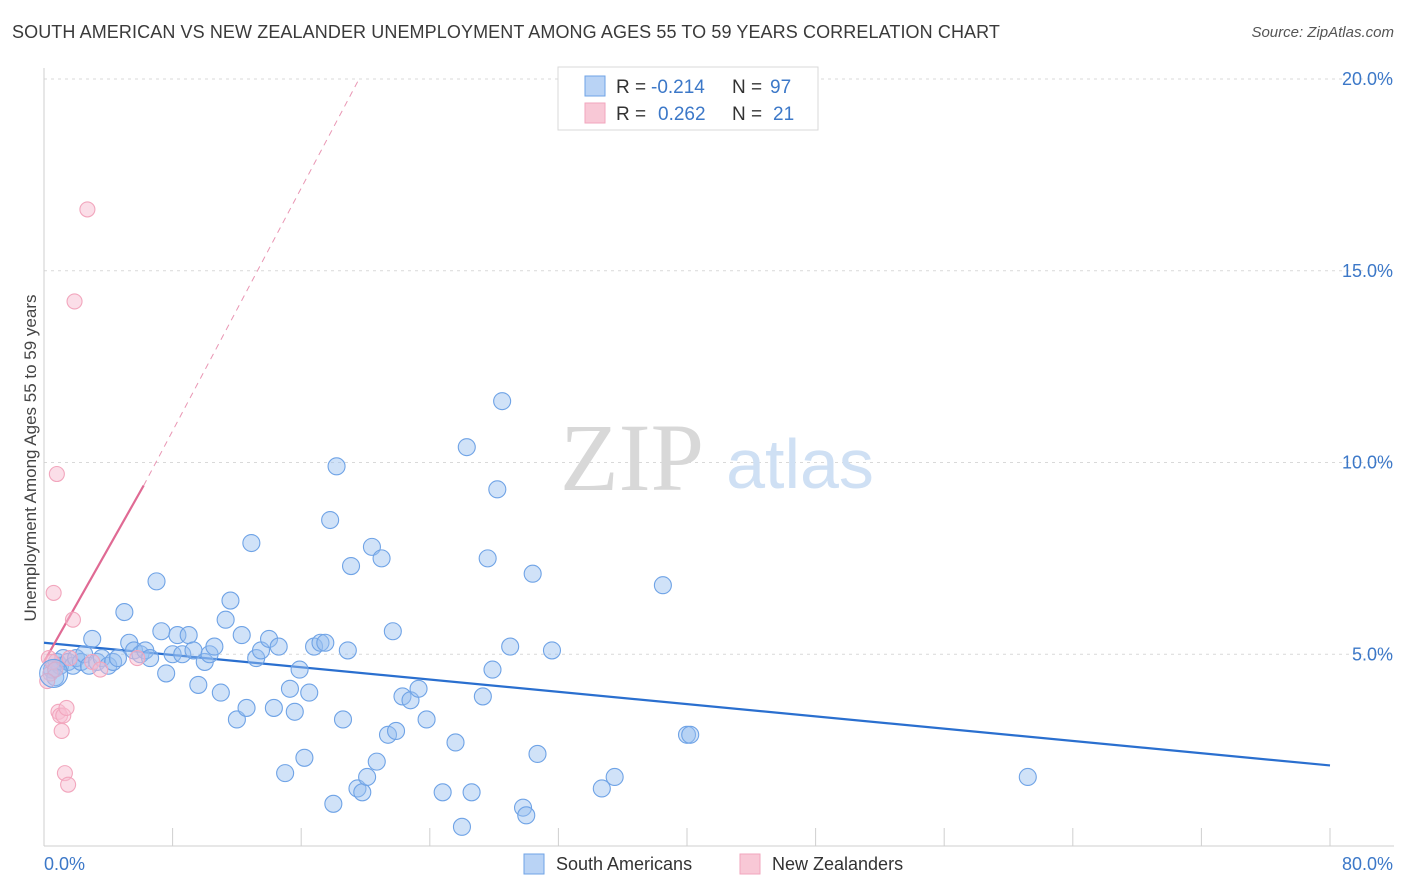 This screenshot has width=1406, height=892. What do you see at coordinates (747, 114) in the screenshot?
I see `legend-n-label-2: N =` at bounding box center [747, 114].